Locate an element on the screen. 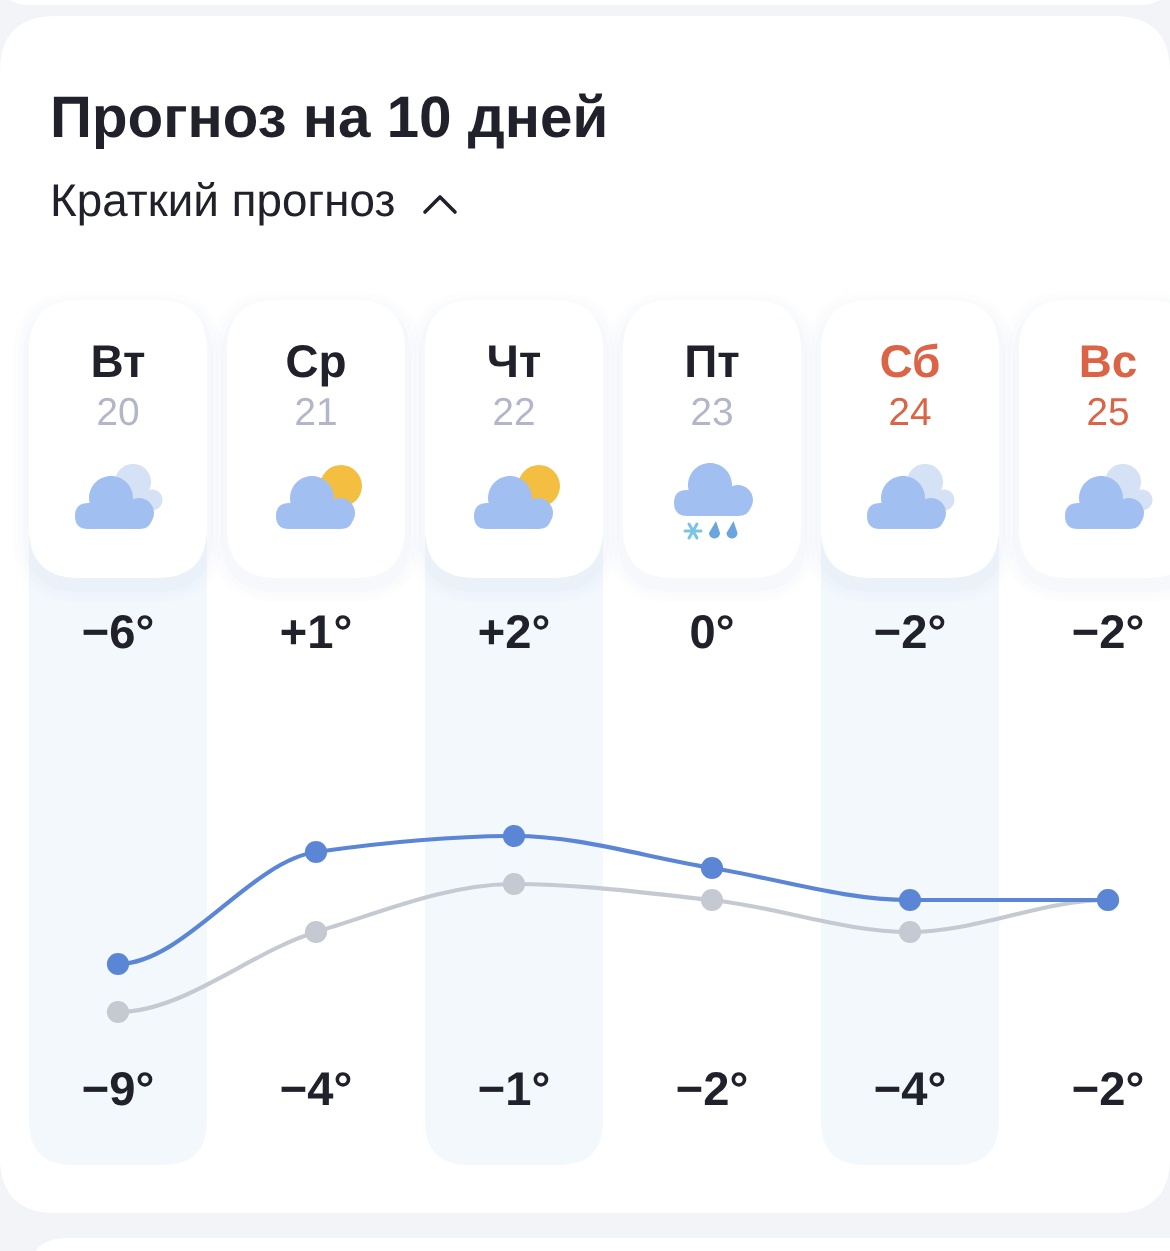  data-label: +2° is located at coordinates (514, 631).